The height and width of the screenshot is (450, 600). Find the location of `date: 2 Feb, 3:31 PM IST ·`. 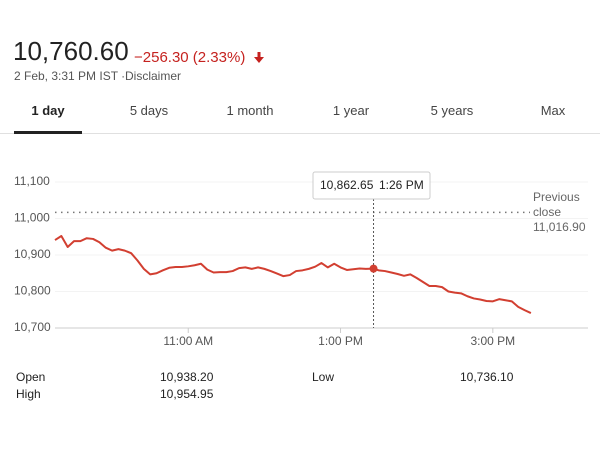

date: 2 Feb, 3:31 PM IST · is located at coordinates (70, 76).